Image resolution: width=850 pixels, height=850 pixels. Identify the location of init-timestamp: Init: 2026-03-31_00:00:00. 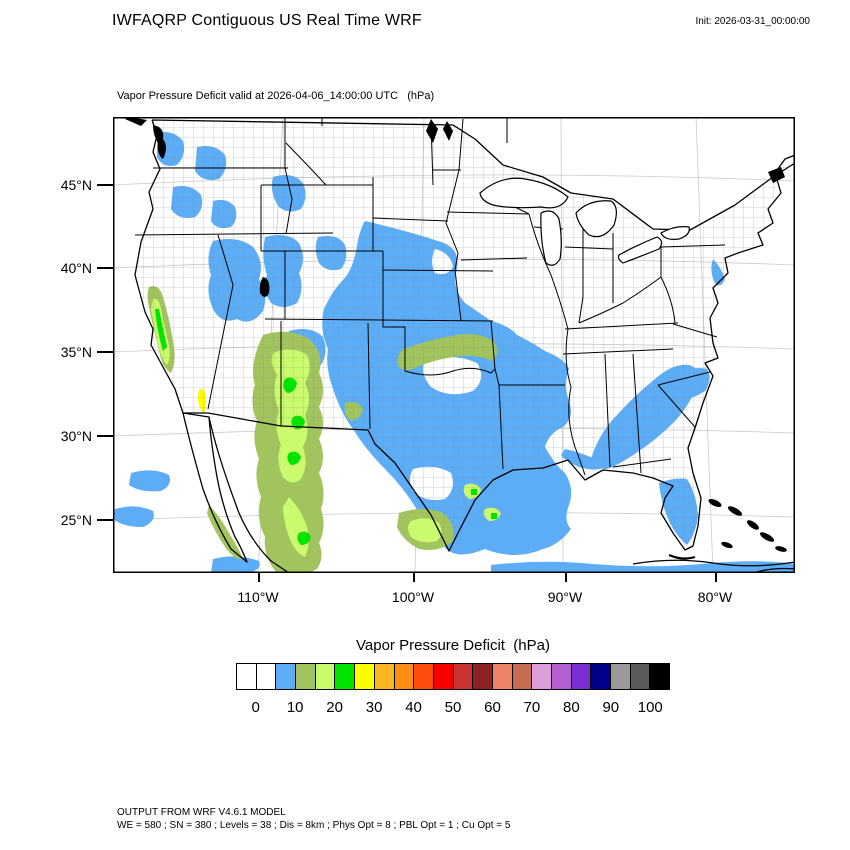
(752, 21).